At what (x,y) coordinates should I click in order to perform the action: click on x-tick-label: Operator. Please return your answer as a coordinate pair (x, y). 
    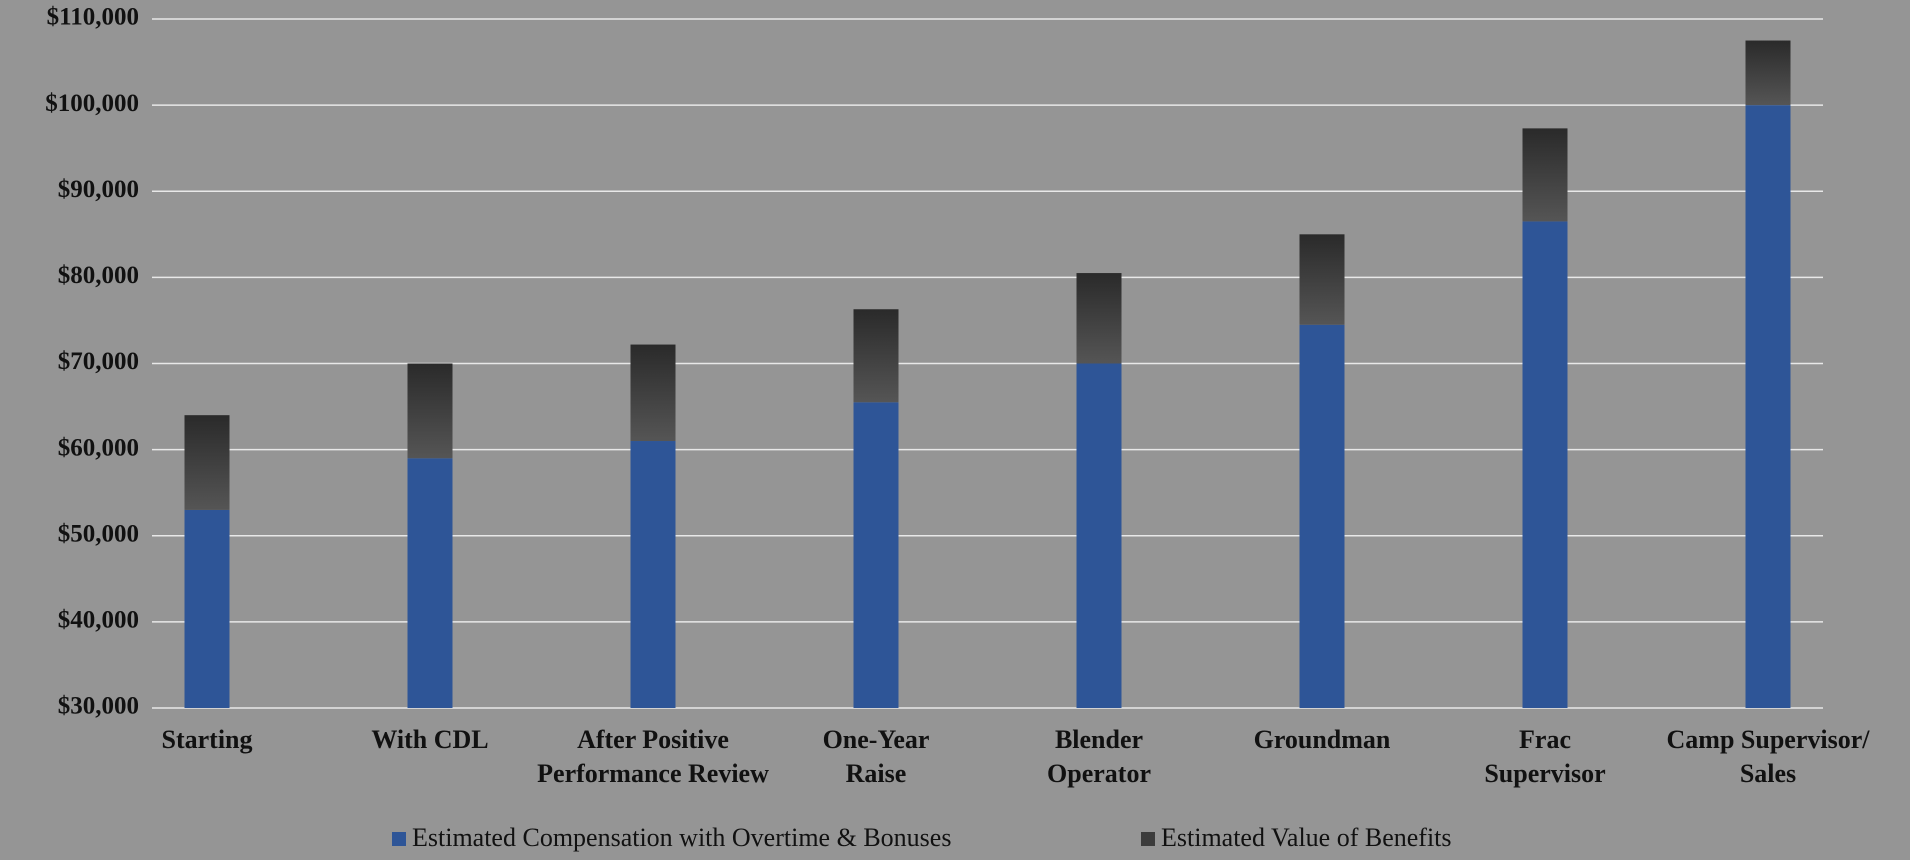
    Looking at the image, I should click on (1099, 773).